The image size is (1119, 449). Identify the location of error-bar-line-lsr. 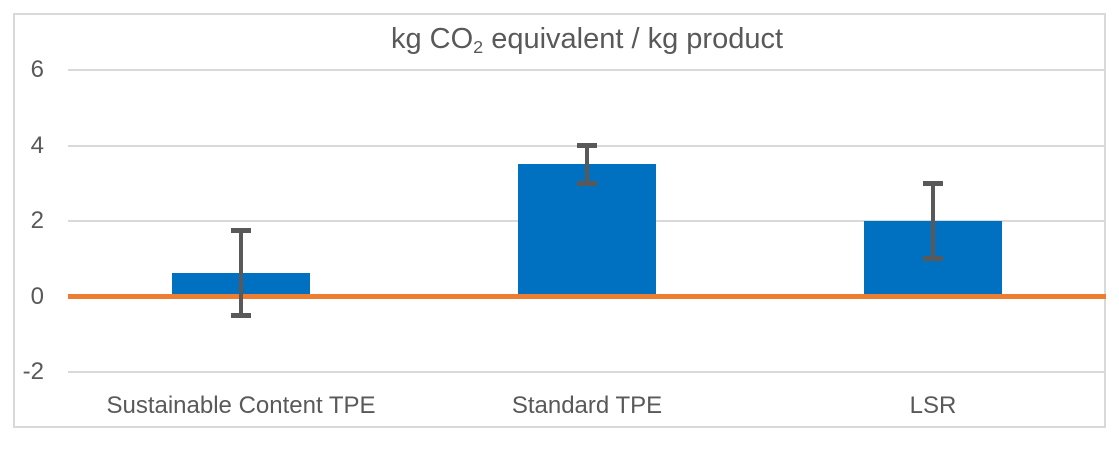
(933, 221).